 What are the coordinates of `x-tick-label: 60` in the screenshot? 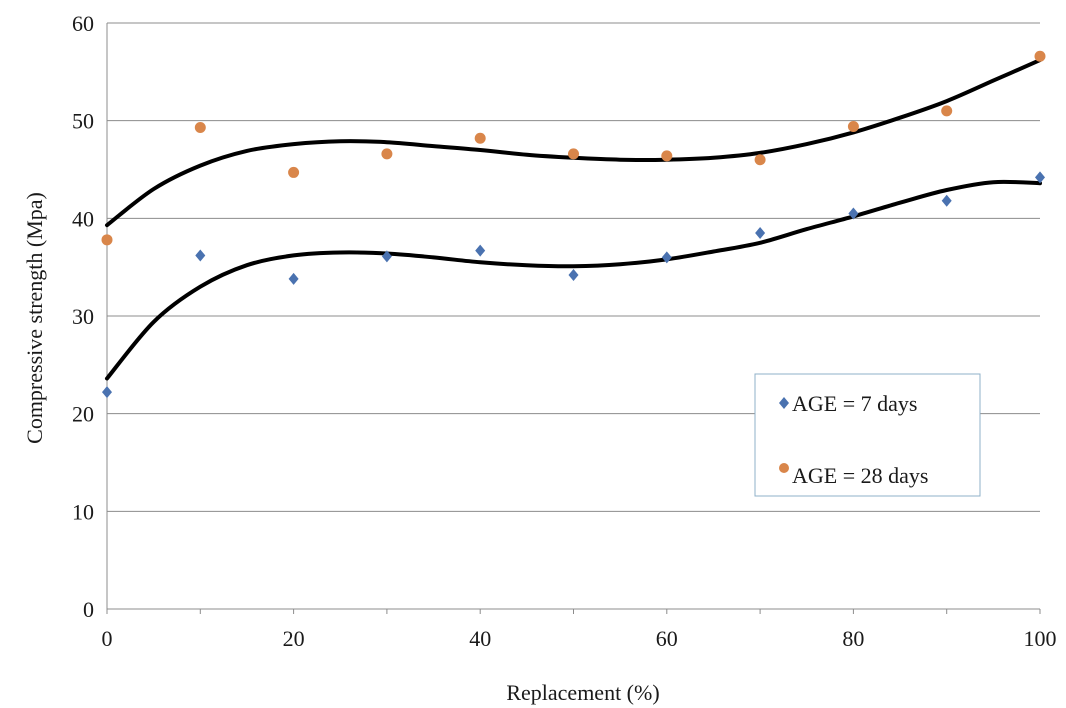 It's located at (667, 638).